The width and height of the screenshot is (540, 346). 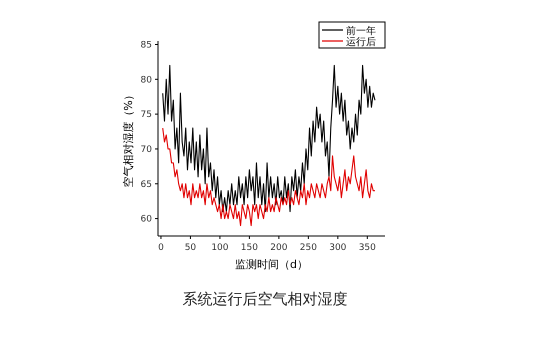 I want to click on x-tick-label: 50, so click(x=190, y=248).